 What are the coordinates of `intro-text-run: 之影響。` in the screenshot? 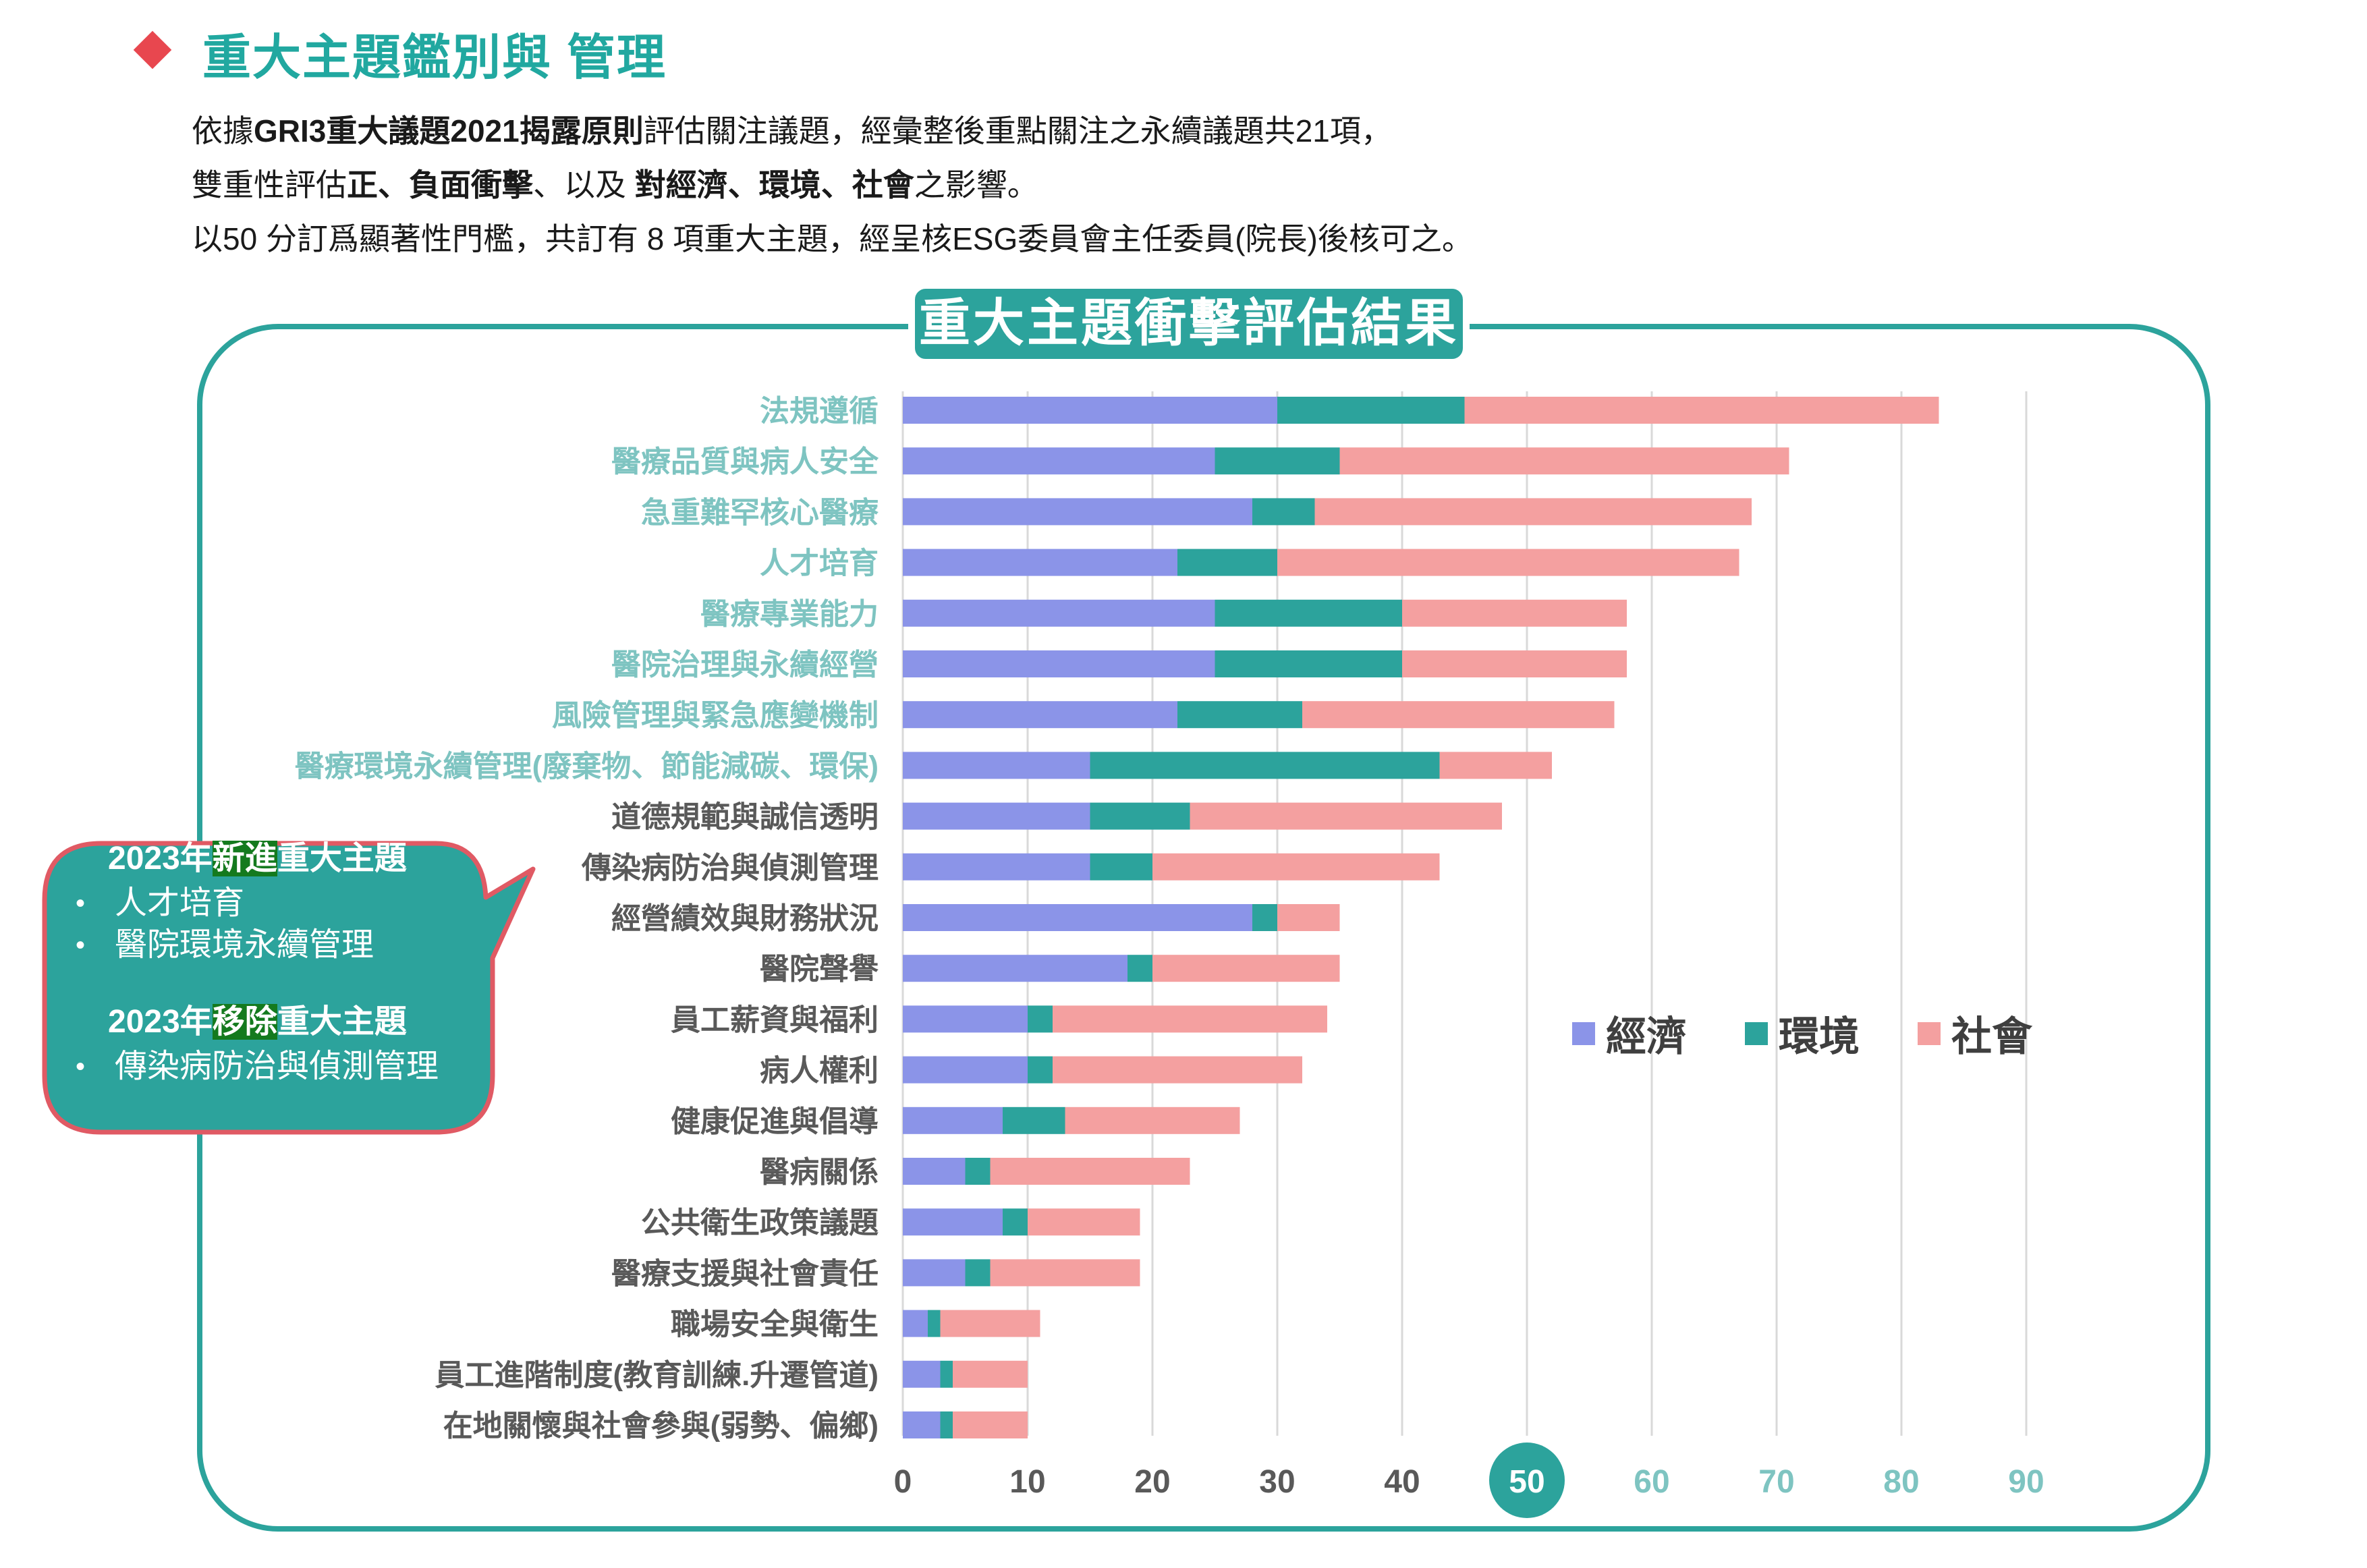 It's located at (976, 184).